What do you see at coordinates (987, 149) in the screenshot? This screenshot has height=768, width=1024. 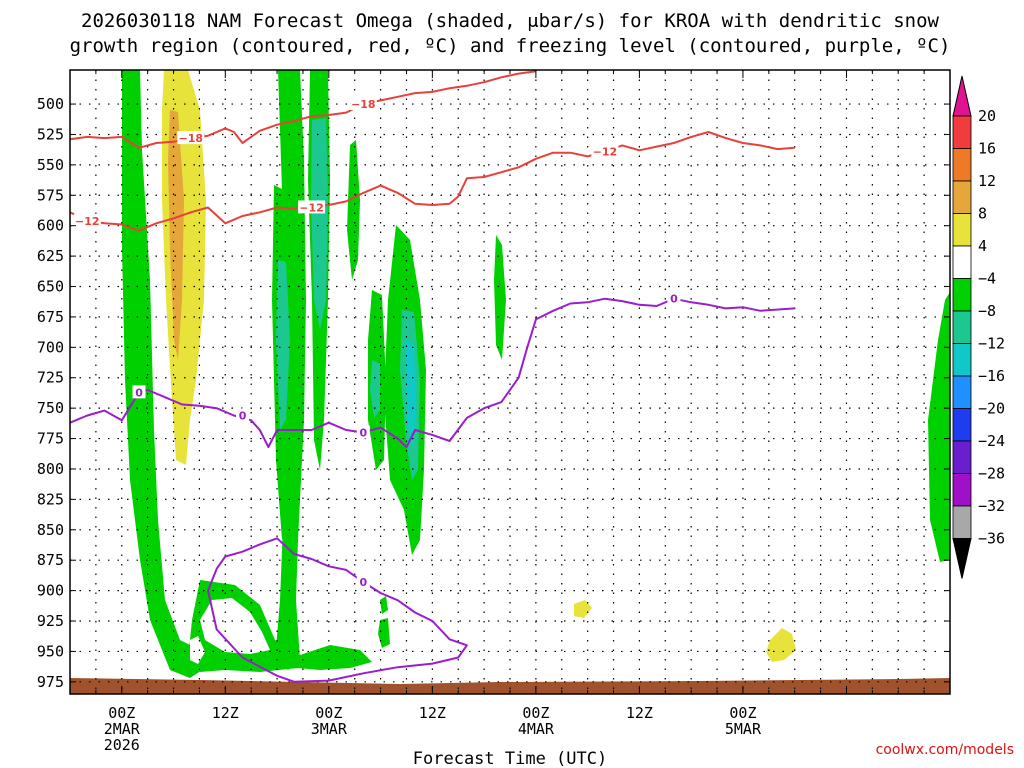 I see `colorbar-label: 16` at bounding box center [987, 149].